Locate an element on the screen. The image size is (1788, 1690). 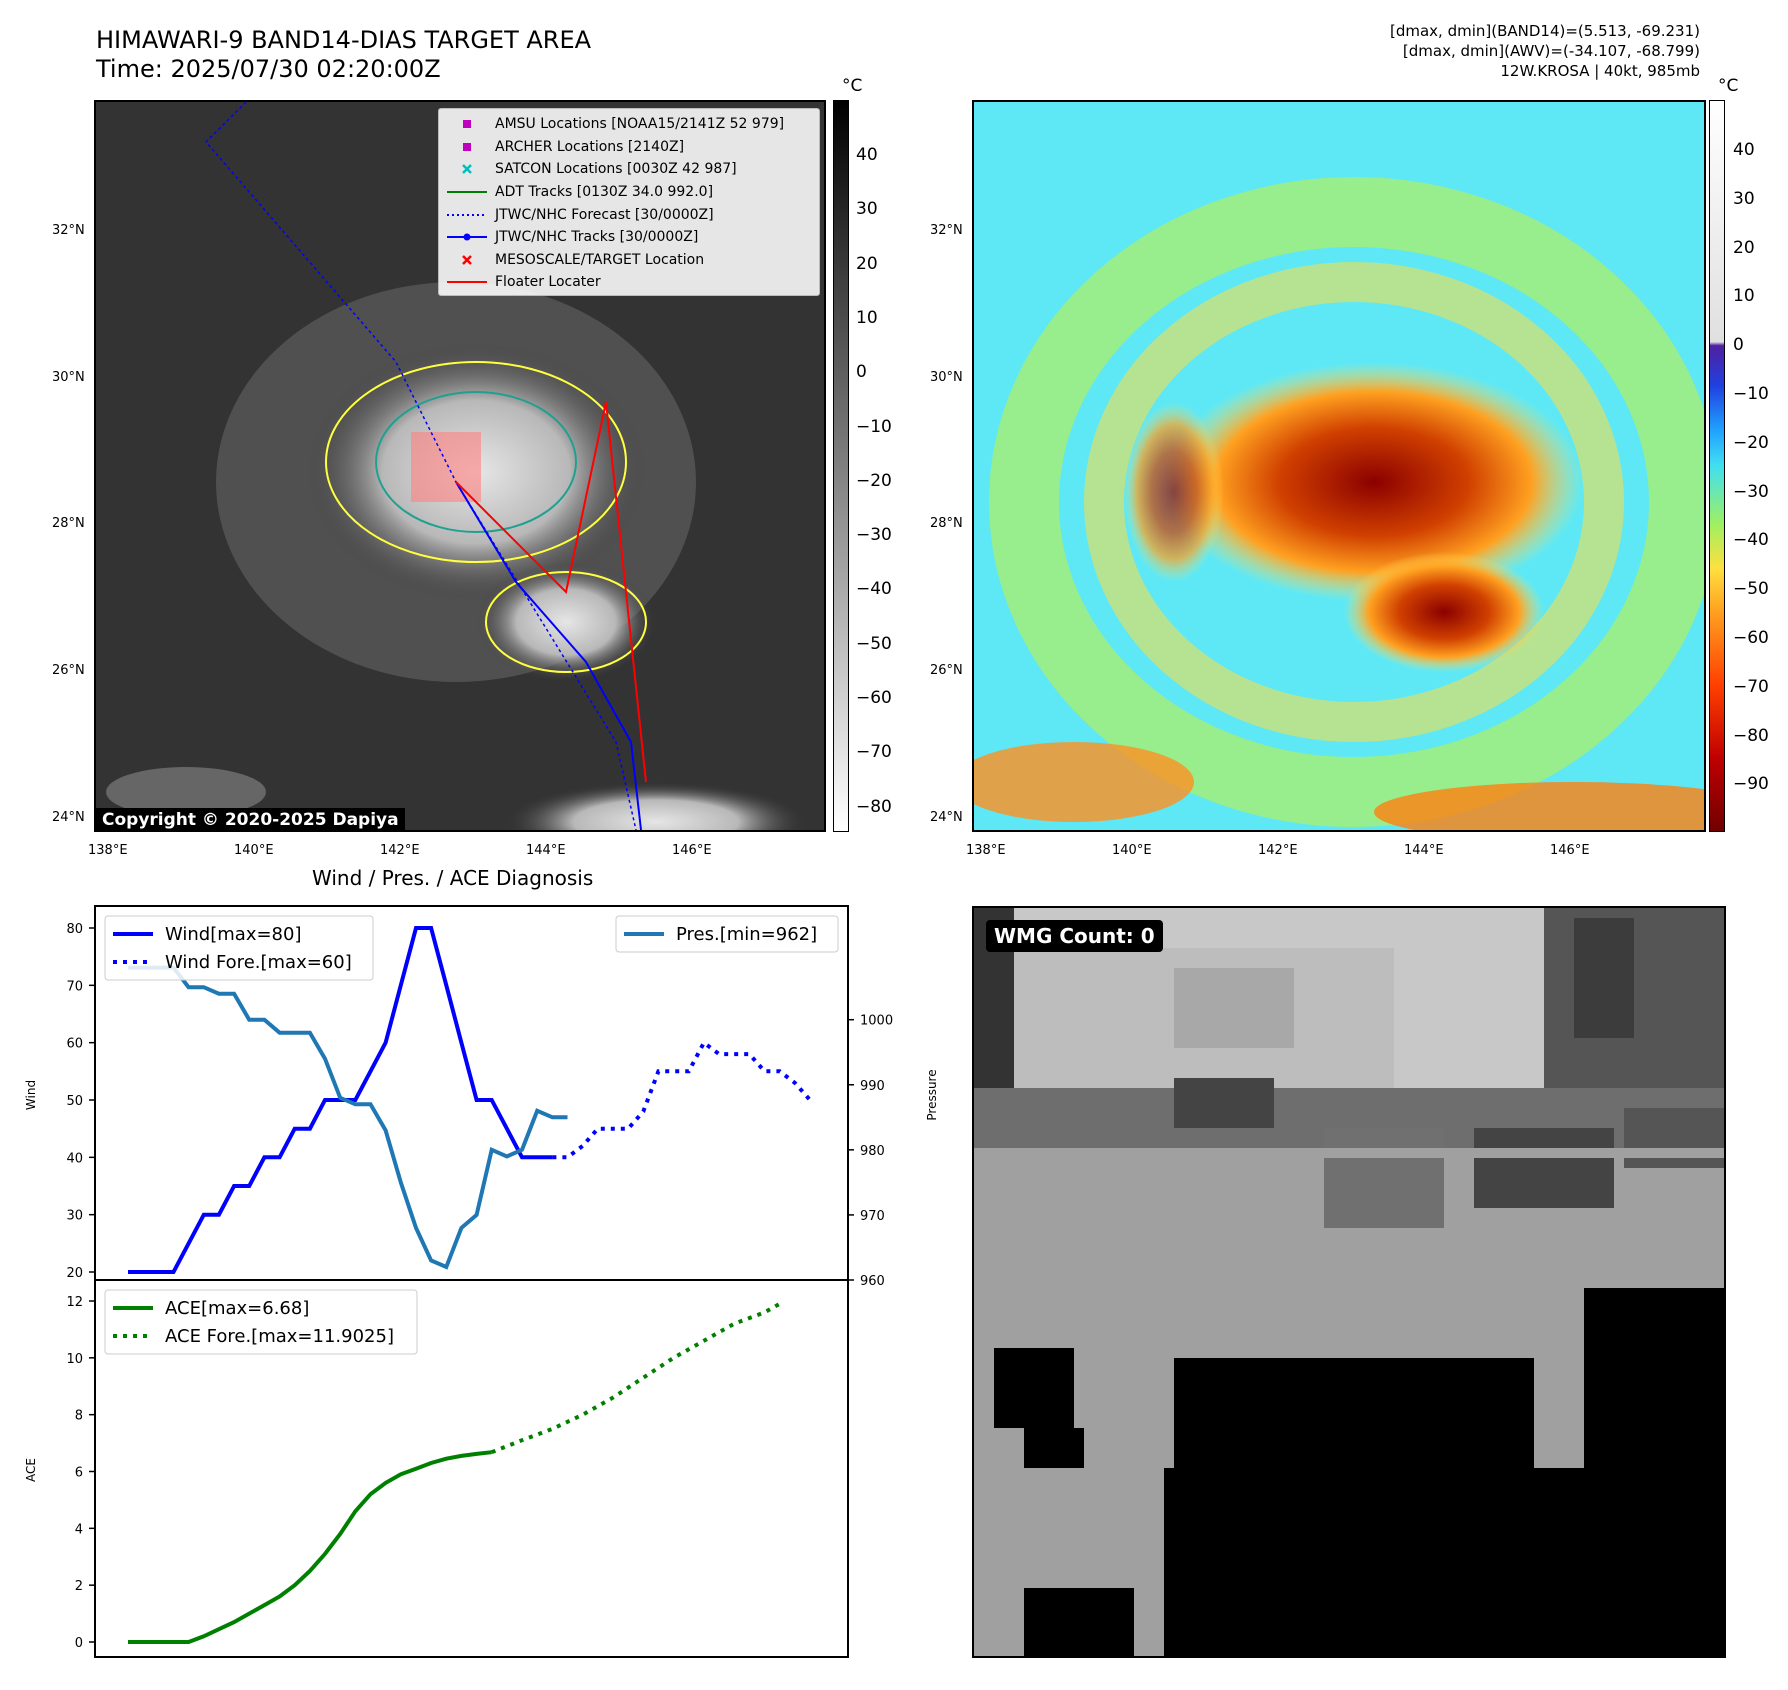
wind-axis-label: Wind is located at coordinates (31, 1095).